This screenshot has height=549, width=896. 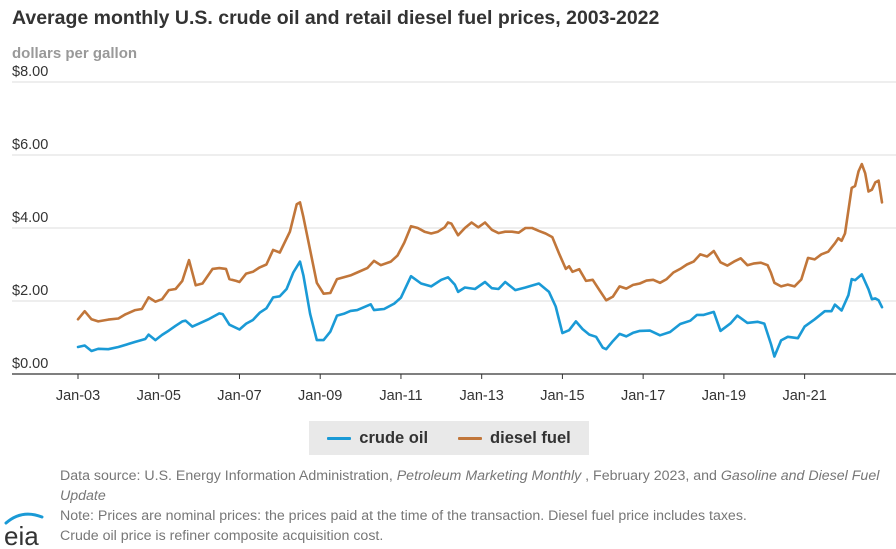 What do you see at coordinates (339, 438) in the screenshot?
I see `legend-swatch-crude-oil` at bounding box center [339, 438].